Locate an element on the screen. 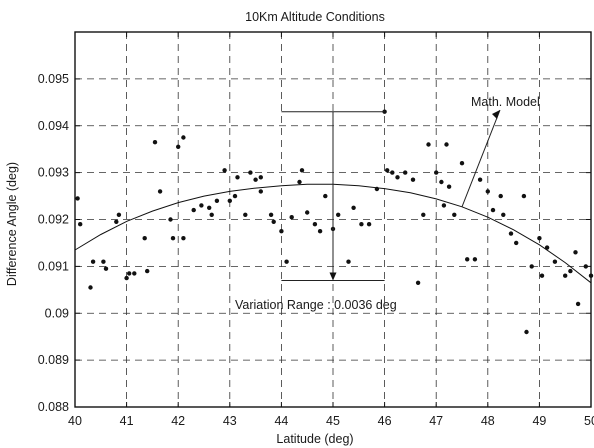  math-model-label: Math. Model is located at coordinates (505, 102).